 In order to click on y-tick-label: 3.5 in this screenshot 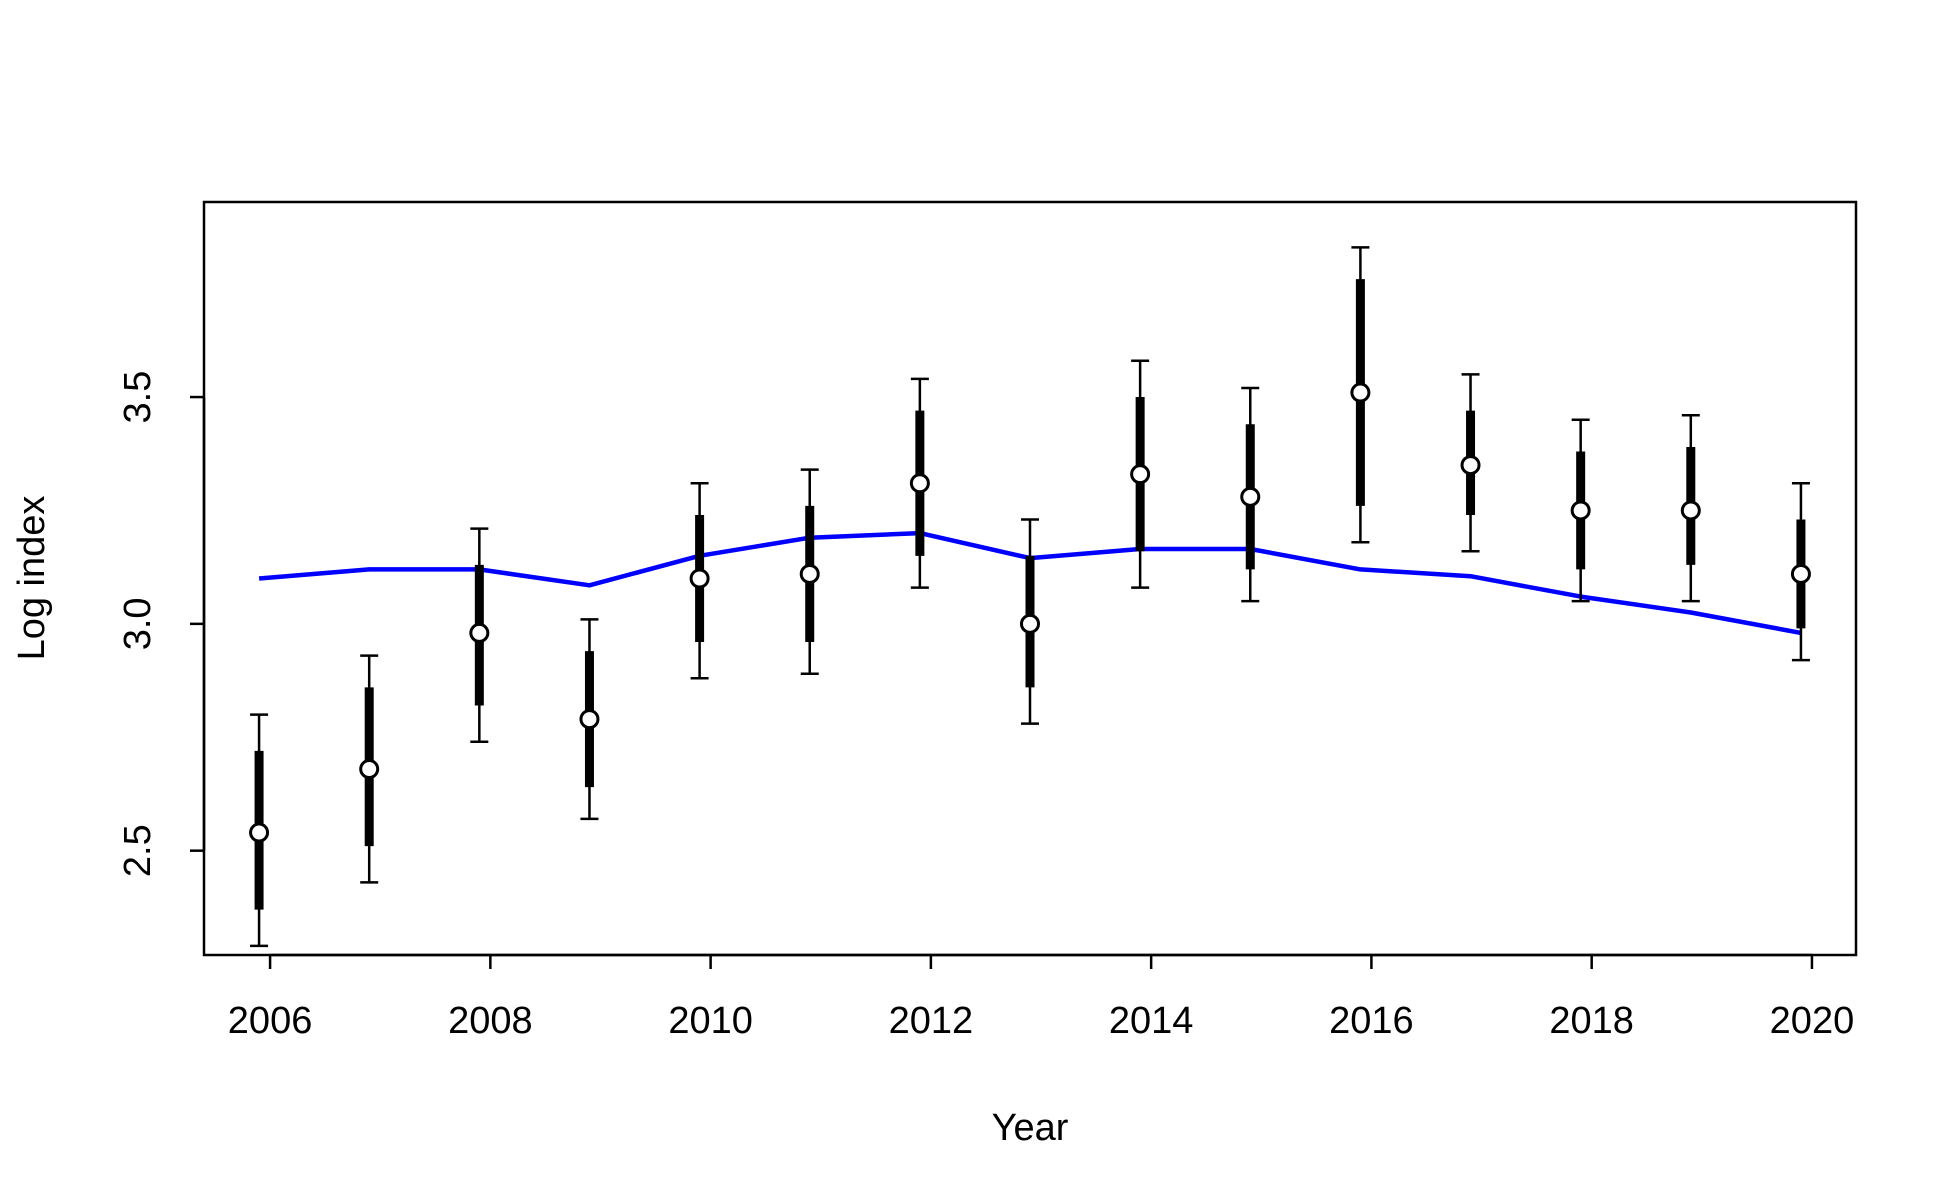, I will do `click(138, 397)`.